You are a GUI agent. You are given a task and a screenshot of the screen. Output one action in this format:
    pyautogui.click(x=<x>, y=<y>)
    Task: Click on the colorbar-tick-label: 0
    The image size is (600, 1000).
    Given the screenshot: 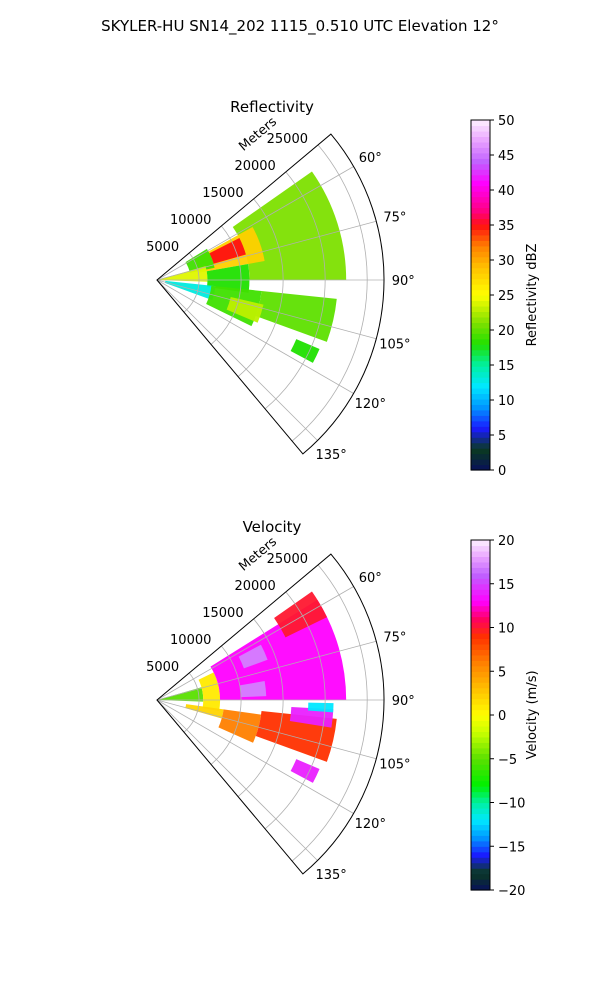 What is the action you would take?
    pyautogui.click(x=502, y=716)
    